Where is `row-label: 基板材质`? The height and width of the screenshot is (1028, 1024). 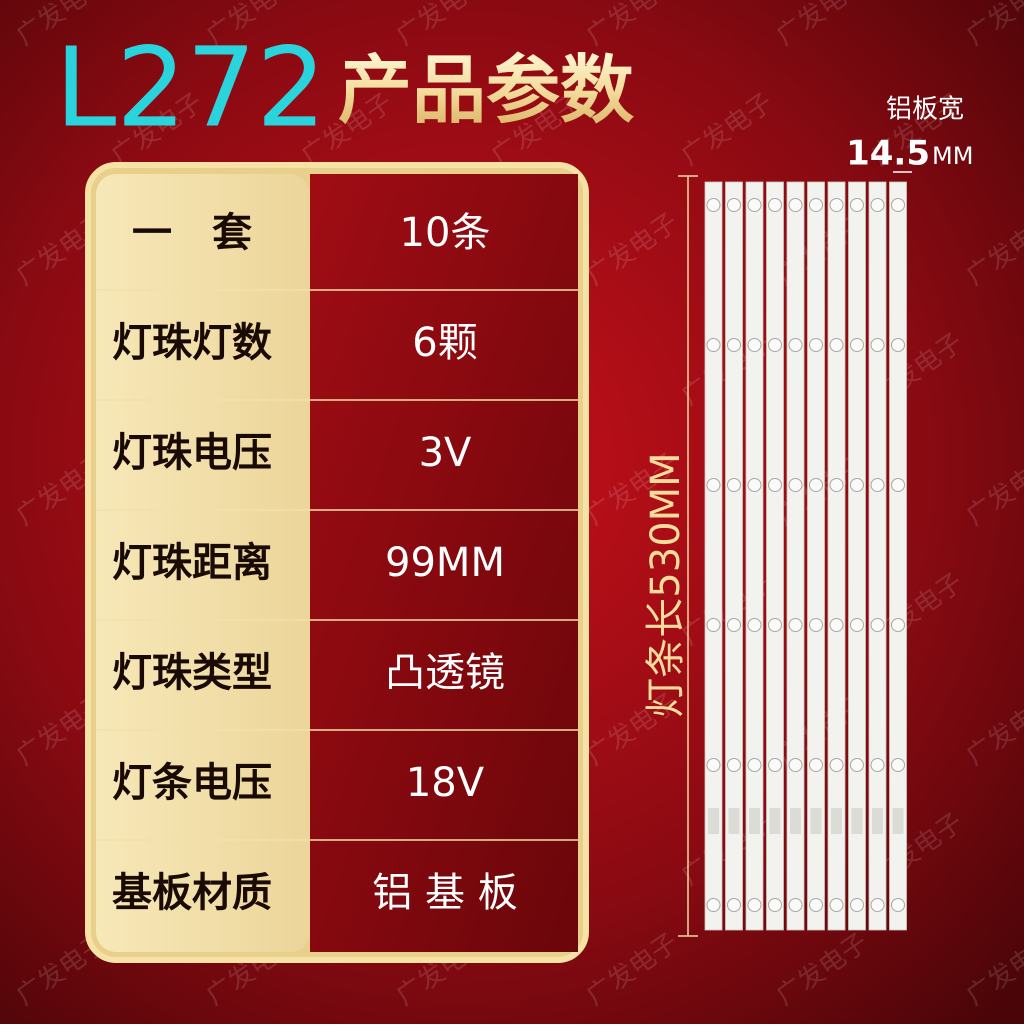 row-label: 基板材质 is located at coordinates (192, 893).